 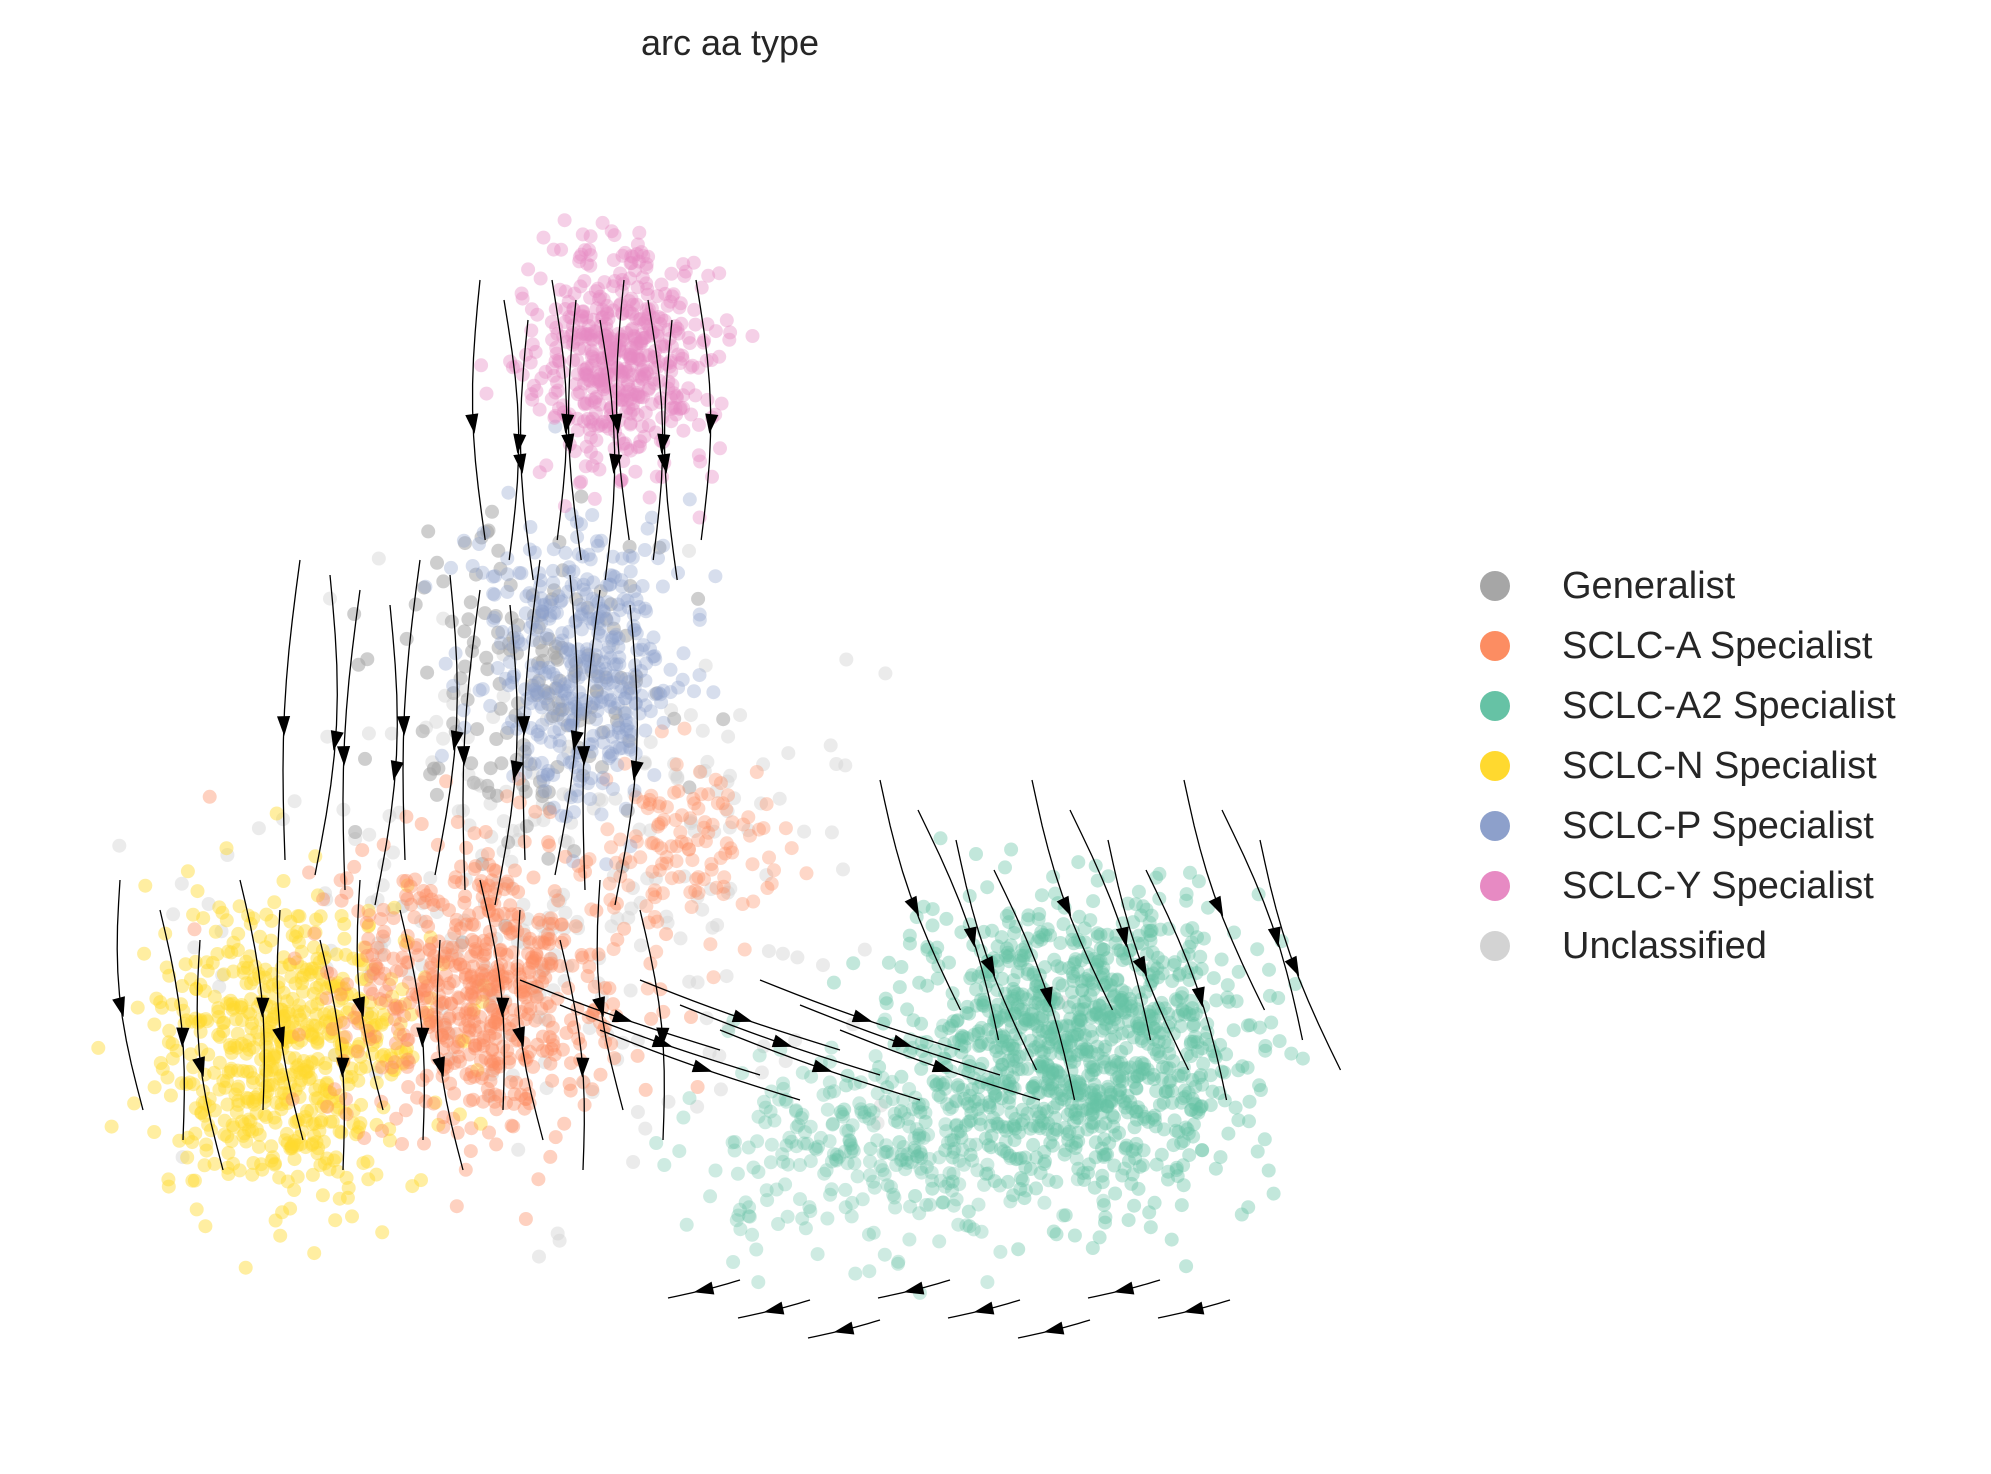 What do you see at coordinates (1688, 766) in the screenshot?
I see `legend-item: SCLC-N Specialist` at bounding box center [1688, 766].